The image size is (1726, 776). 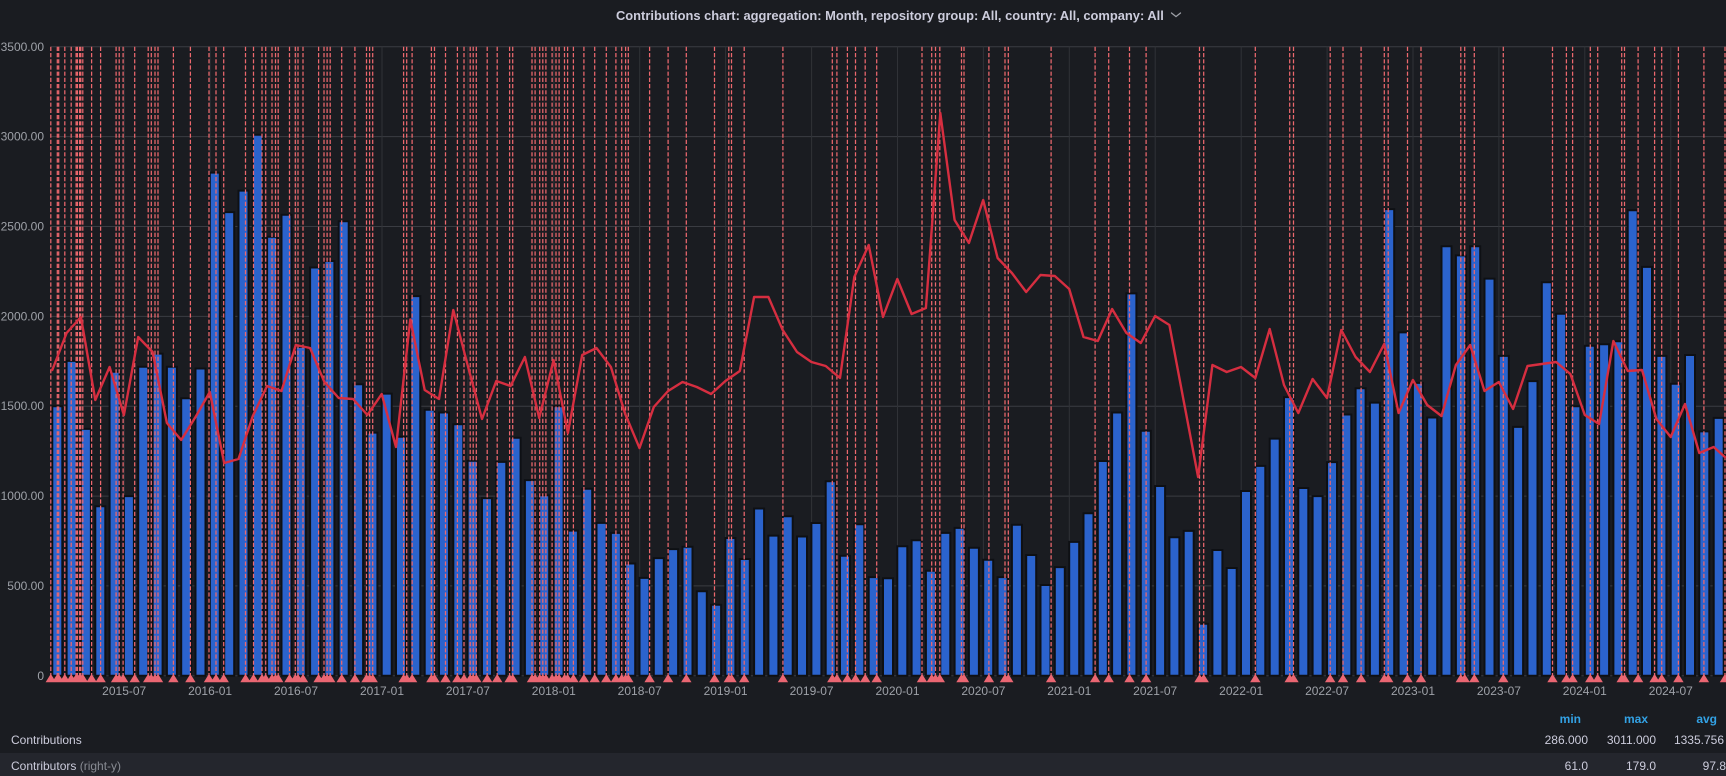 What do you see at coordinates (382, 691) in the screenshot?
I see `svg-text: 2017-01` at bounding box center [382, 691].